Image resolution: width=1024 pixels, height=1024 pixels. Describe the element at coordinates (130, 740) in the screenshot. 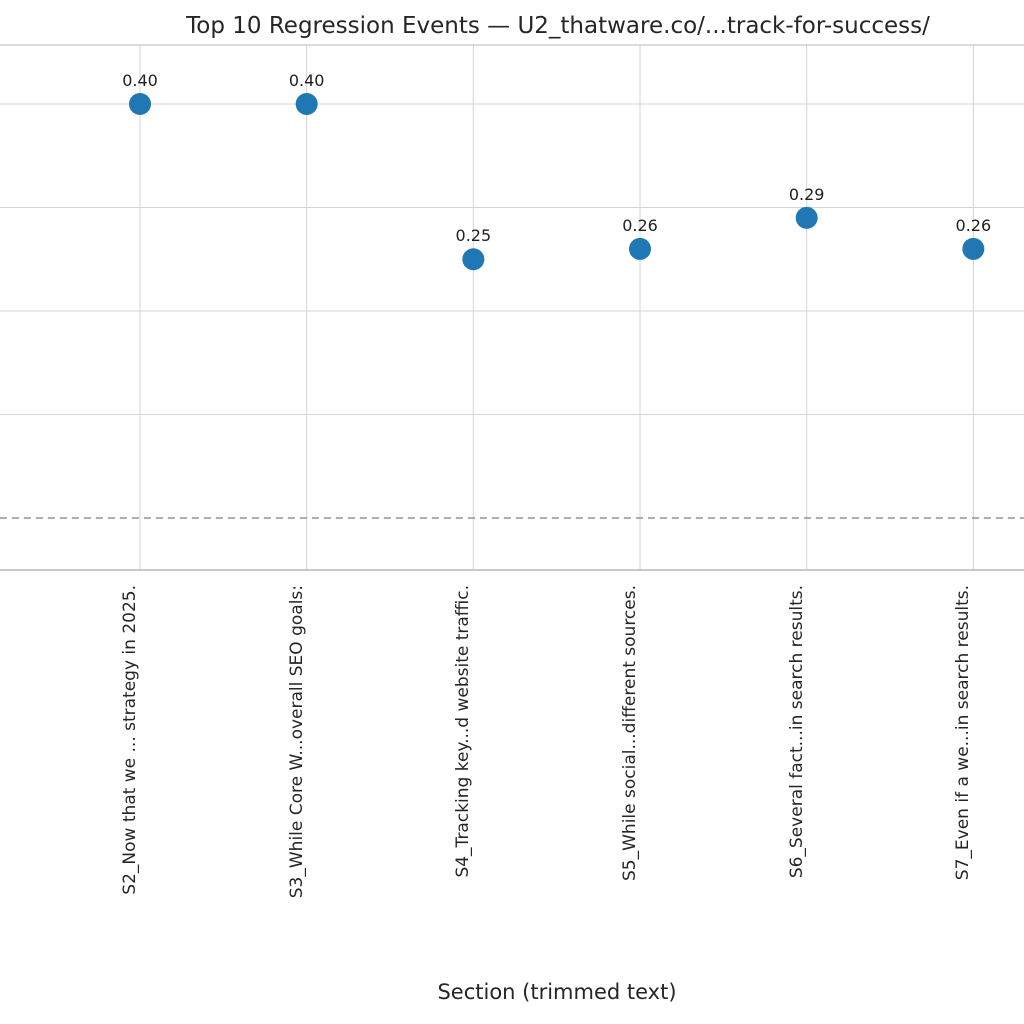

I see `x-tick-label: S2_Now that we ... strategy in 2025.` at that location.